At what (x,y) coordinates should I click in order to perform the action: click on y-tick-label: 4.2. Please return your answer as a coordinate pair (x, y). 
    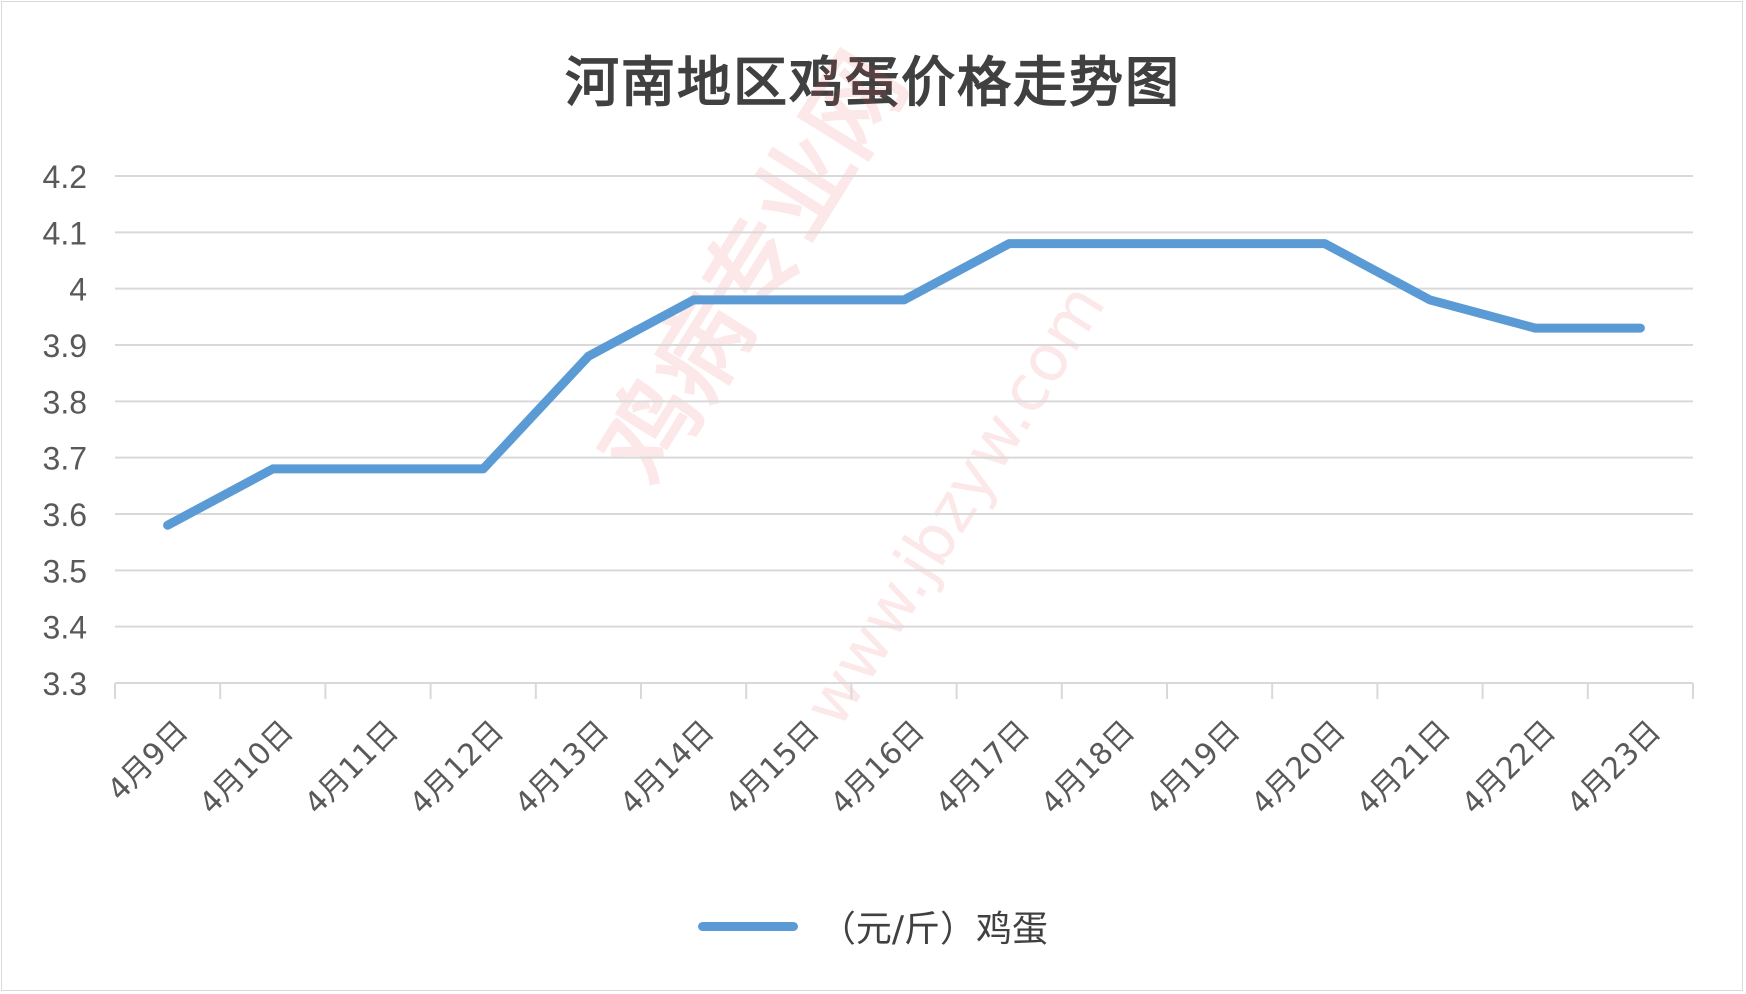
    Looking at the image, I should click on (65, 177).